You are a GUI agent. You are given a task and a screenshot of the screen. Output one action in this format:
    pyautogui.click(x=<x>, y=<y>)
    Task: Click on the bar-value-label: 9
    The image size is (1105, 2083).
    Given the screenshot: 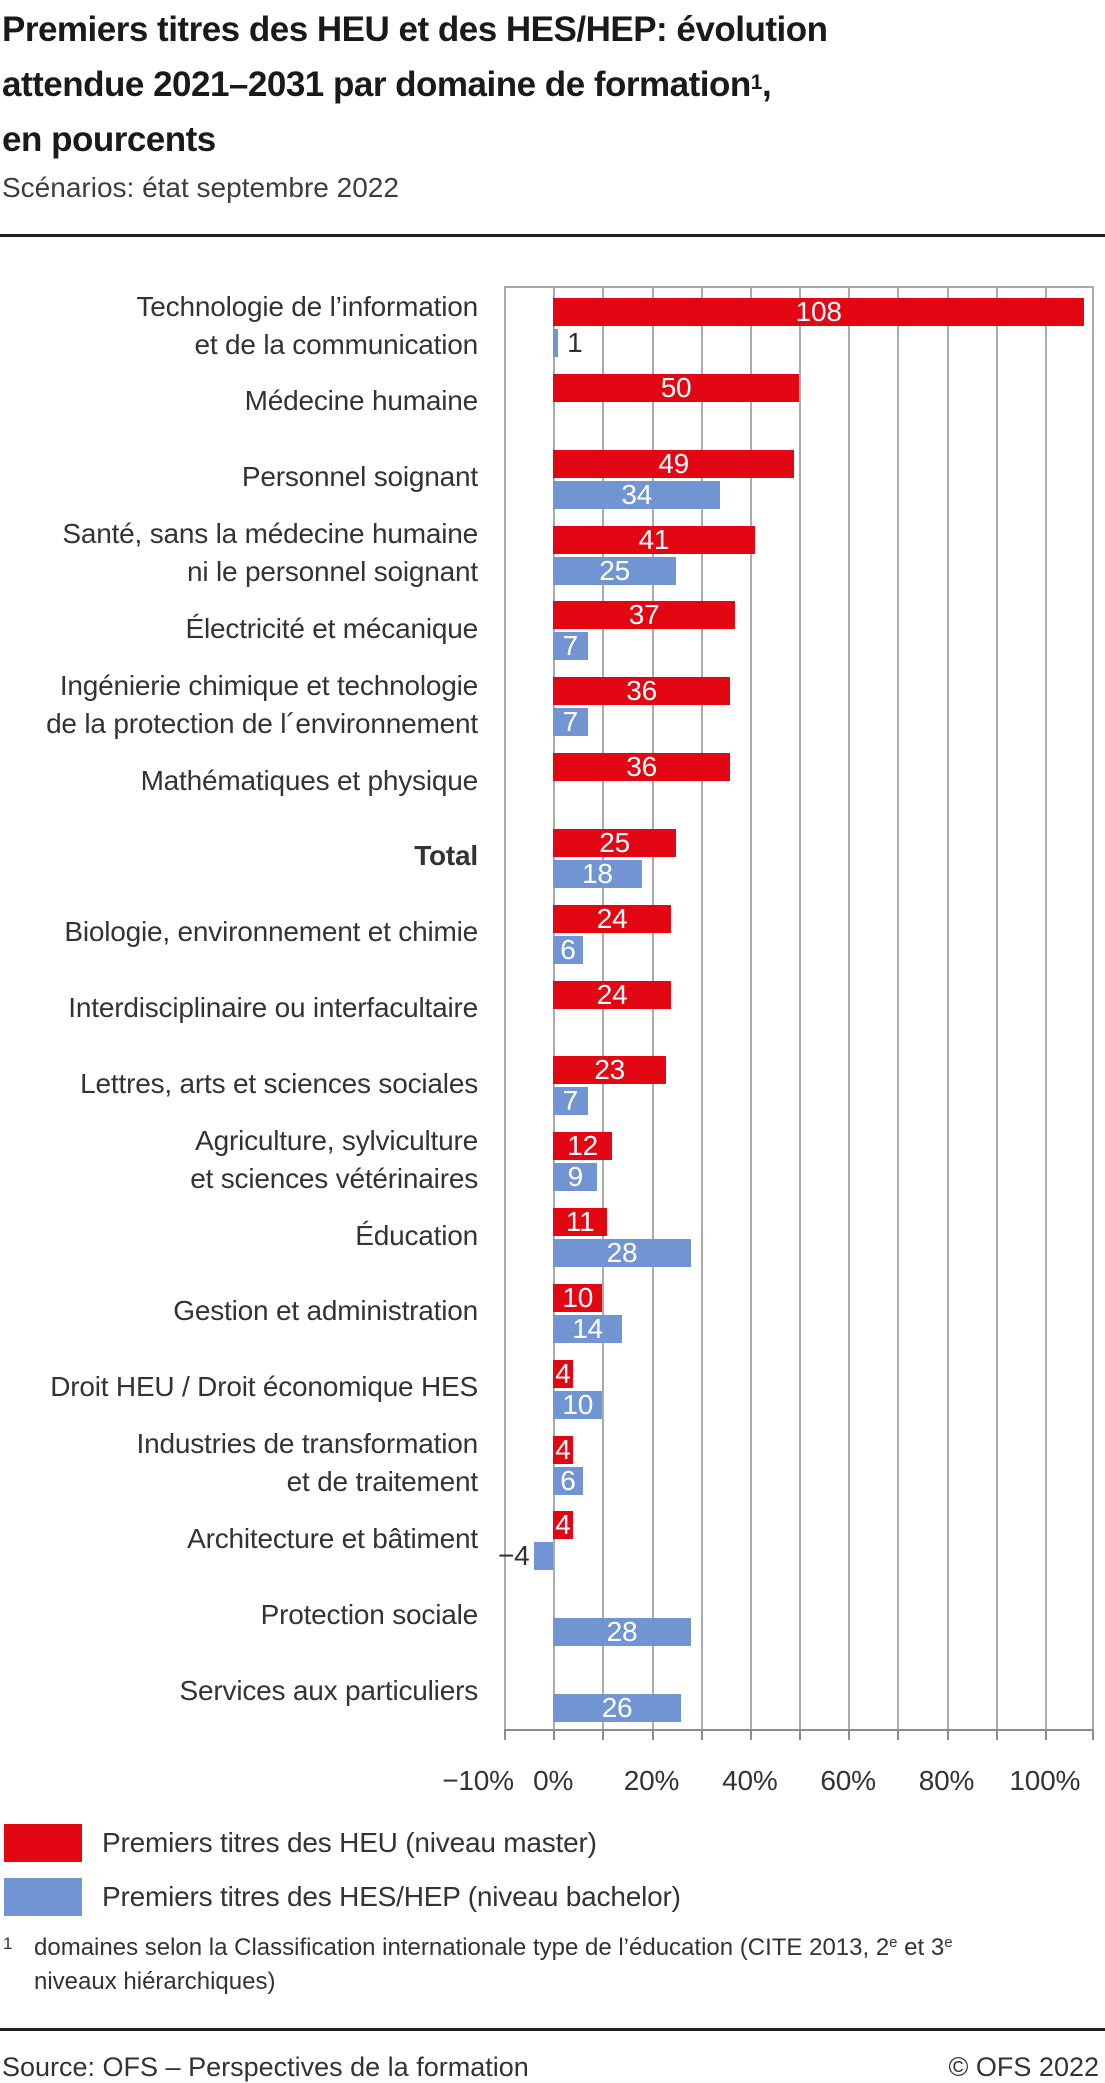 What is the action you would take?
    pyautogui.click(x=575, y=1177)
    